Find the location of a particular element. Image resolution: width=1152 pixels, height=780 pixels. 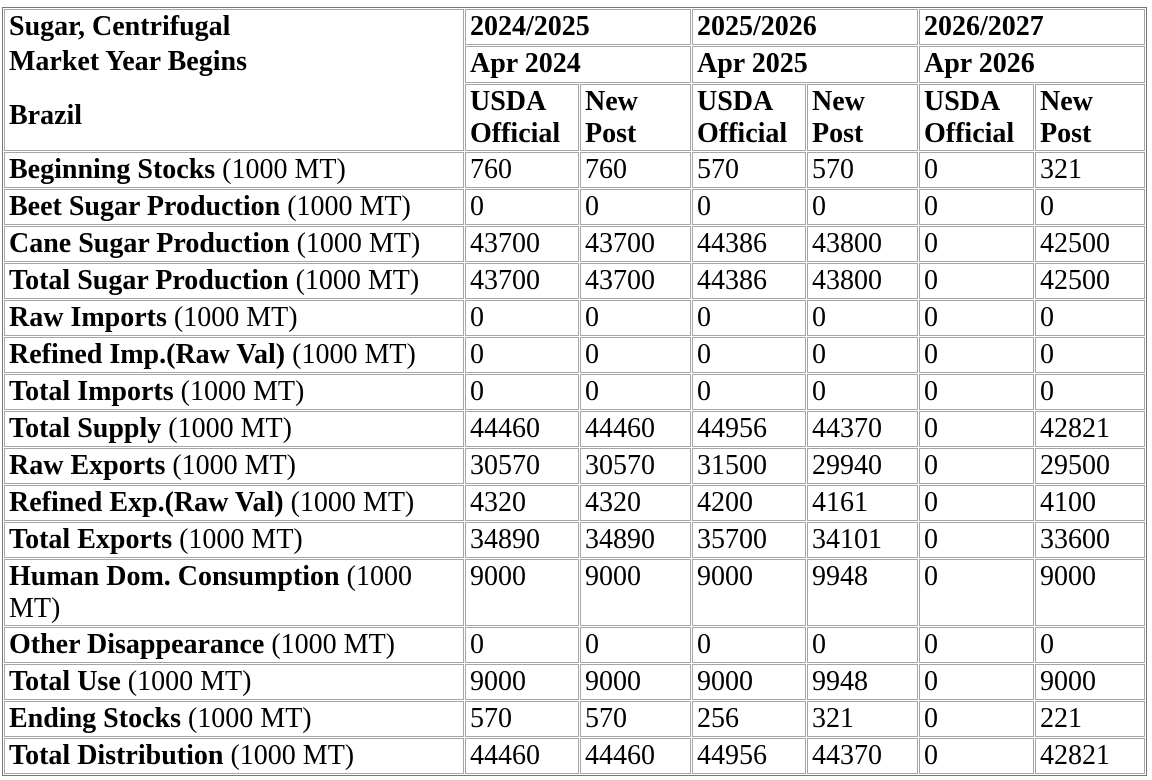

attribute-name: Human Dom. Consumption is located at coordinates (174, 576).